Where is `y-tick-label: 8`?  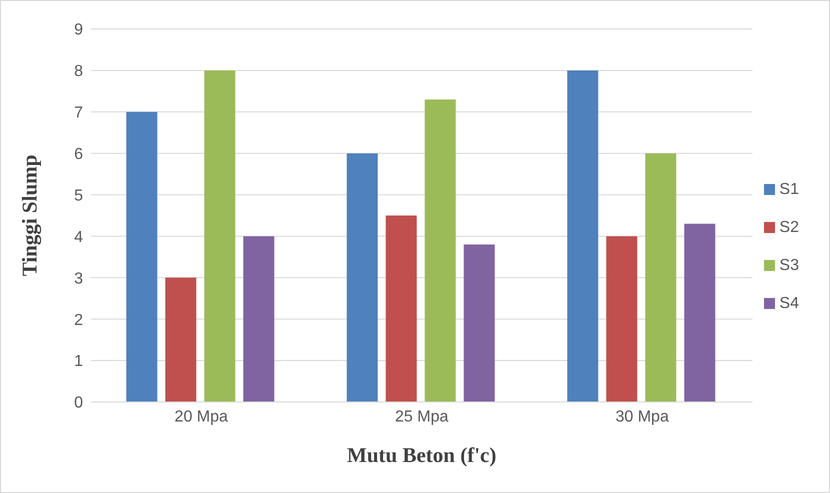 y-tick-label: 8 is located at coordinates (79, 71).